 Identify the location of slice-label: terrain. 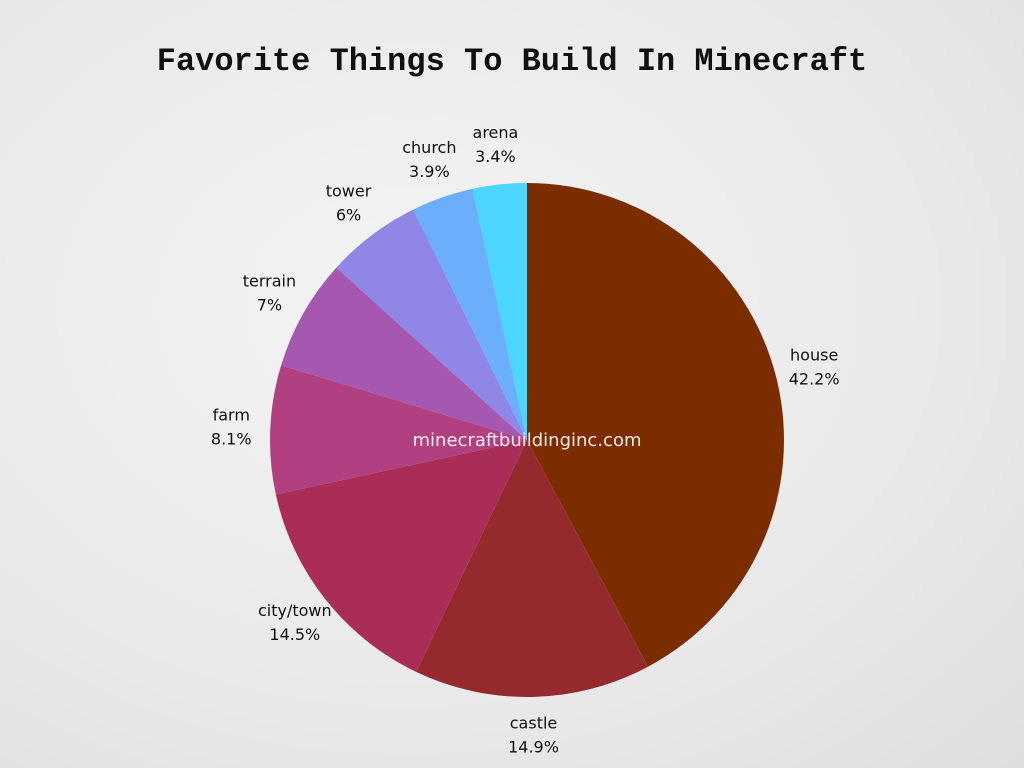
(269, 281).